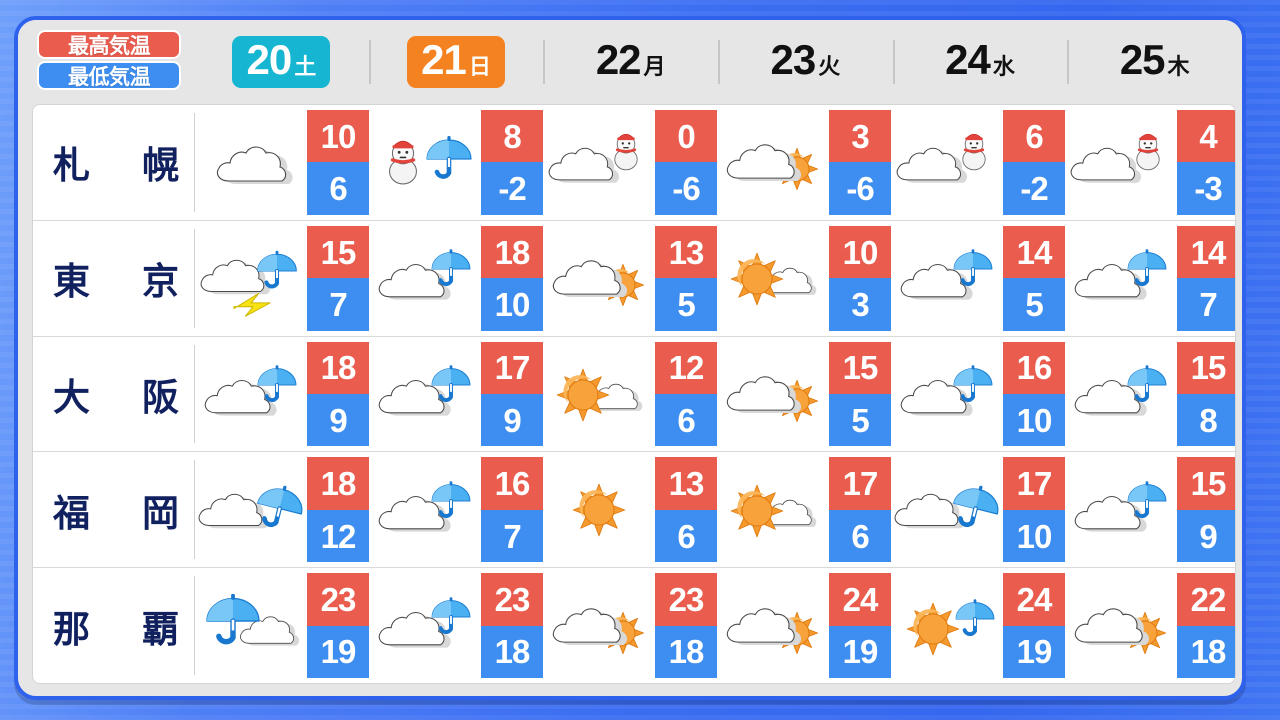  Describe the element at coordinates (456, 162) in the screenshot. I see `forecast-cell: 8 -2` at that location.